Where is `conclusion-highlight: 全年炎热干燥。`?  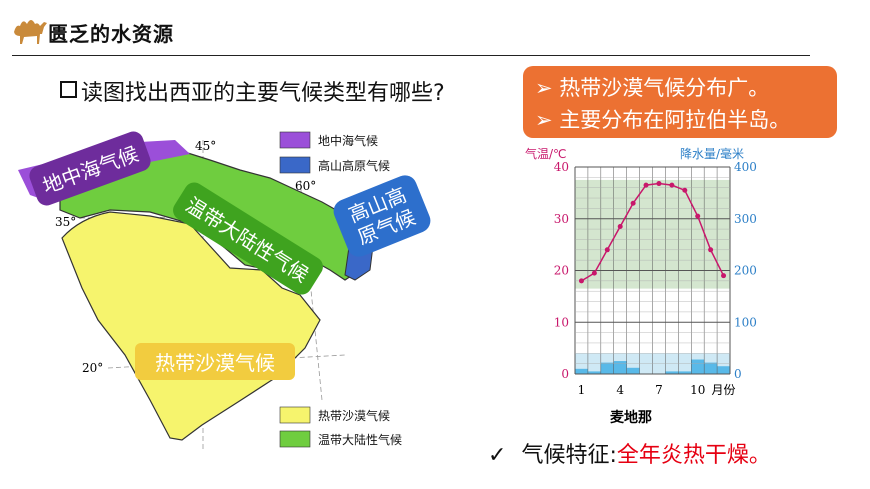 conclusion-highlight: 全年炎热干燥。 is located at coordinates (693, 455).